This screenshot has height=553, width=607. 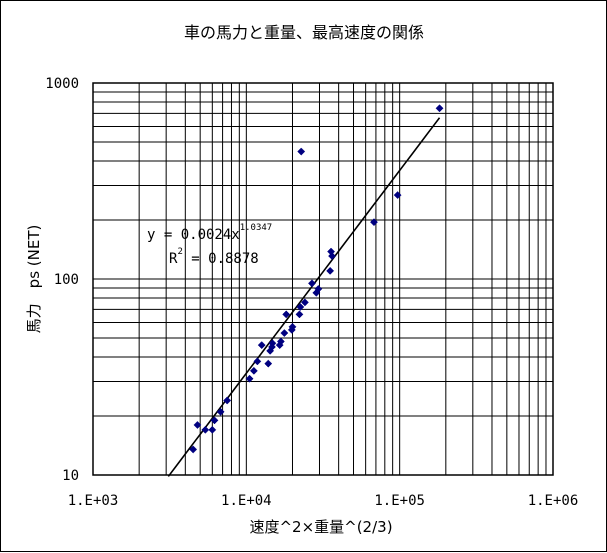 I want to click on trendline-r2: R2 = 0.8878, so click(x=214, y=257).